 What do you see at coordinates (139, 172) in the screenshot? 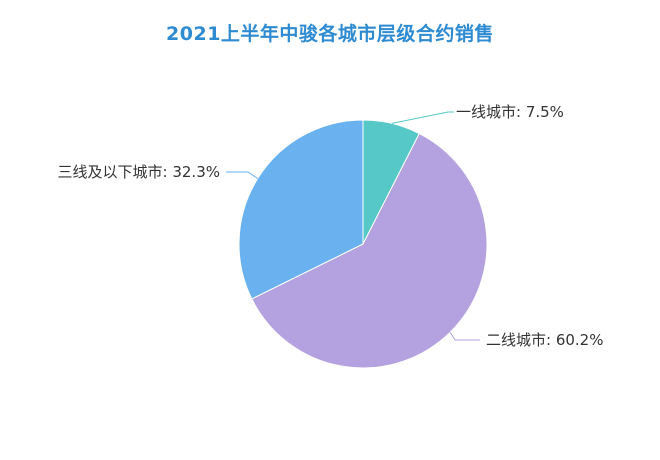
I see `slice-label-3: 三线及以下城市: 32.3%` at bounding box center [139, 172].